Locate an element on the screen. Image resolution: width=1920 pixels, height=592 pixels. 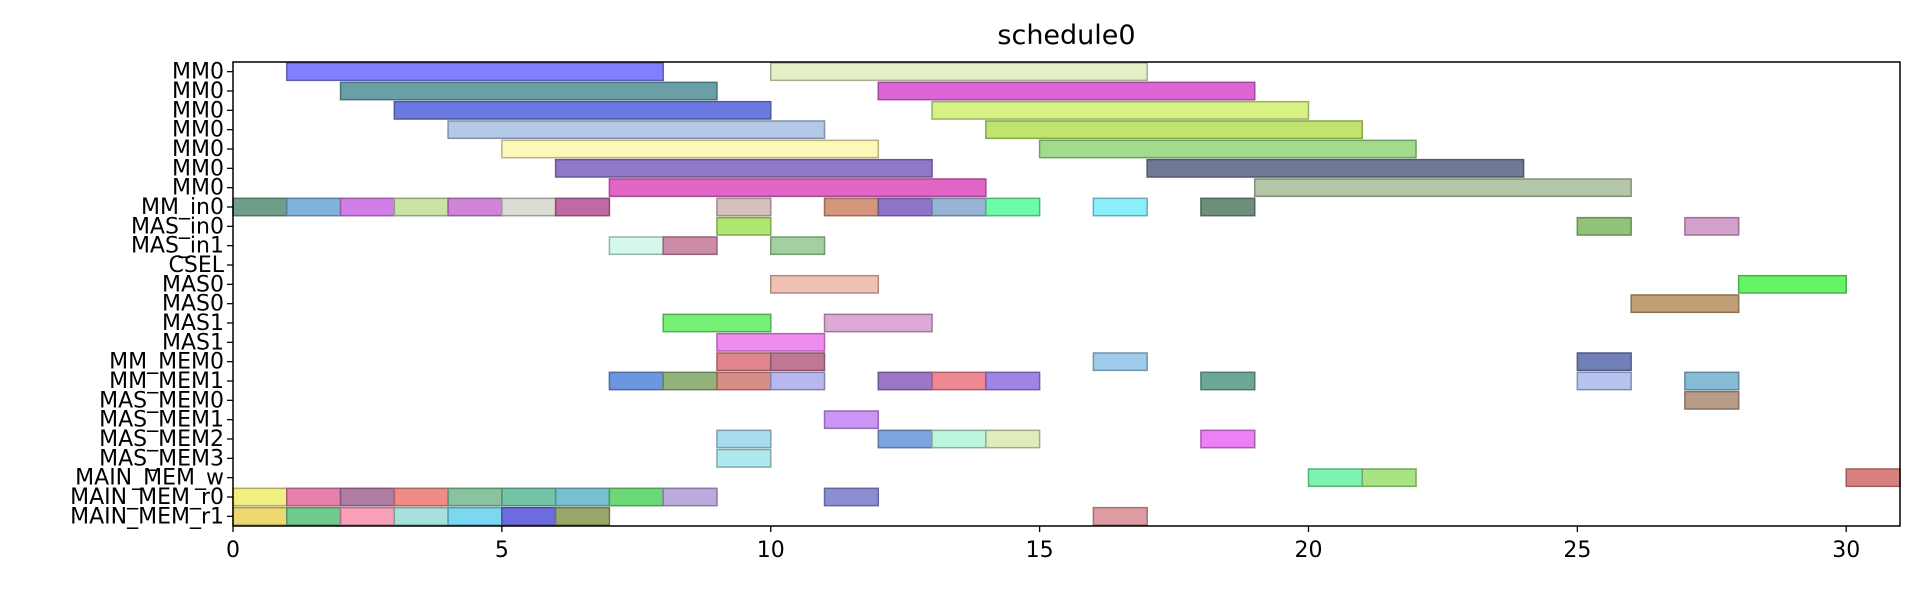
y-tick-label: MAS_in0 is located at coordinates (177, 226).